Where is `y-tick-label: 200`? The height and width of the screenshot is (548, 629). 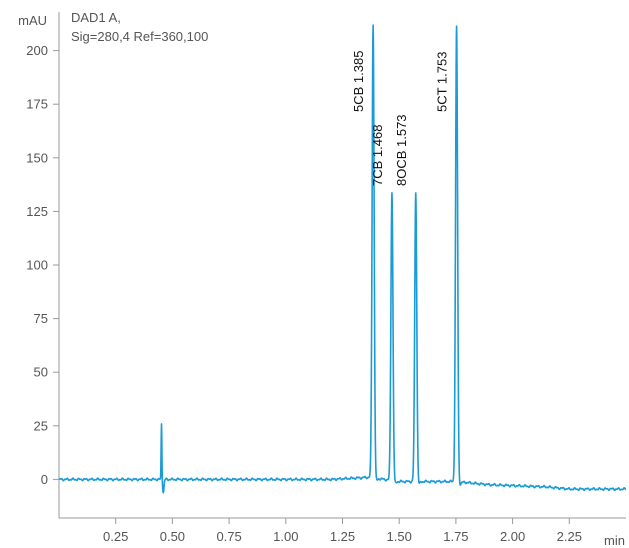 y-tick-label: 200 is located at coordinates (37, 50).